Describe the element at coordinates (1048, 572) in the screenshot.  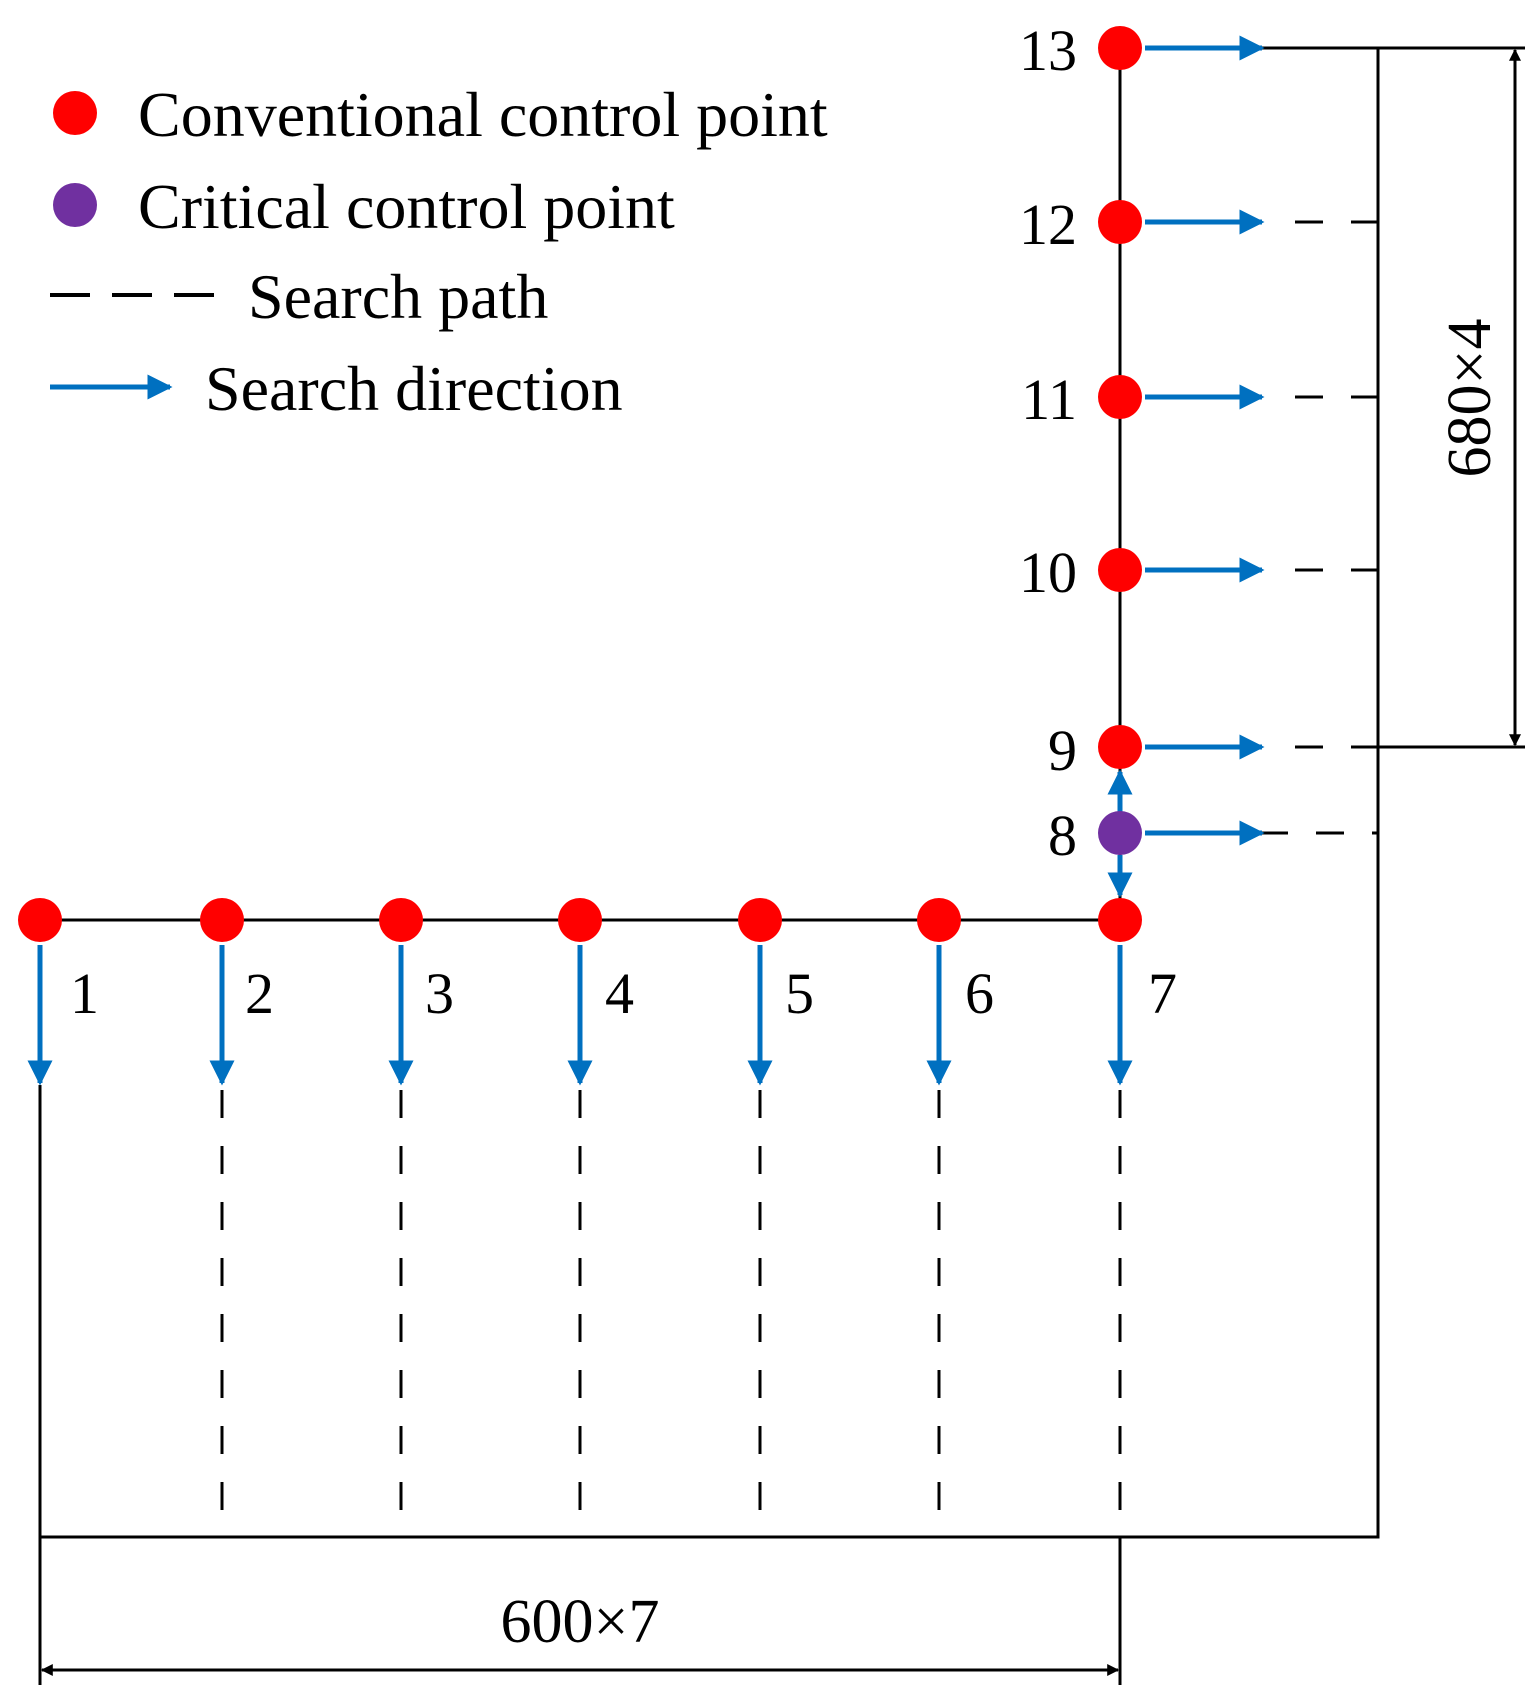
I see `point-label-10: 10` at that location.